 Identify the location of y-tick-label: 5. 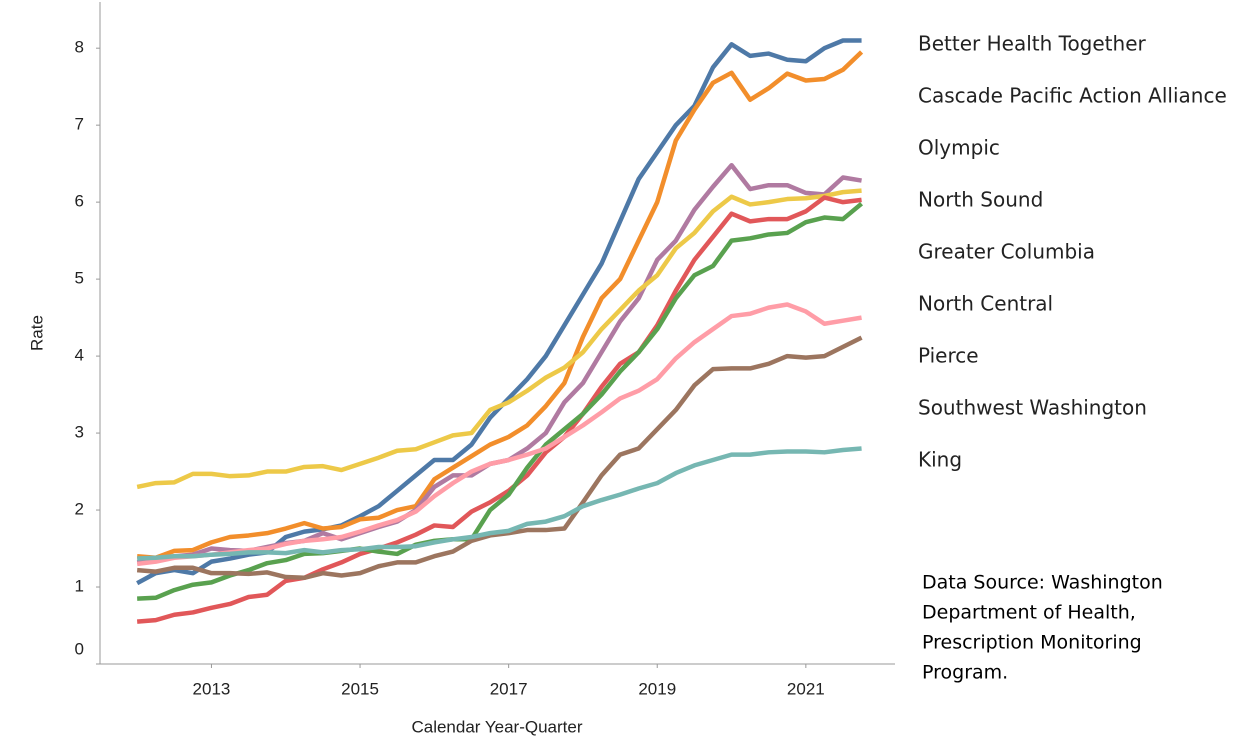
(79, 278).